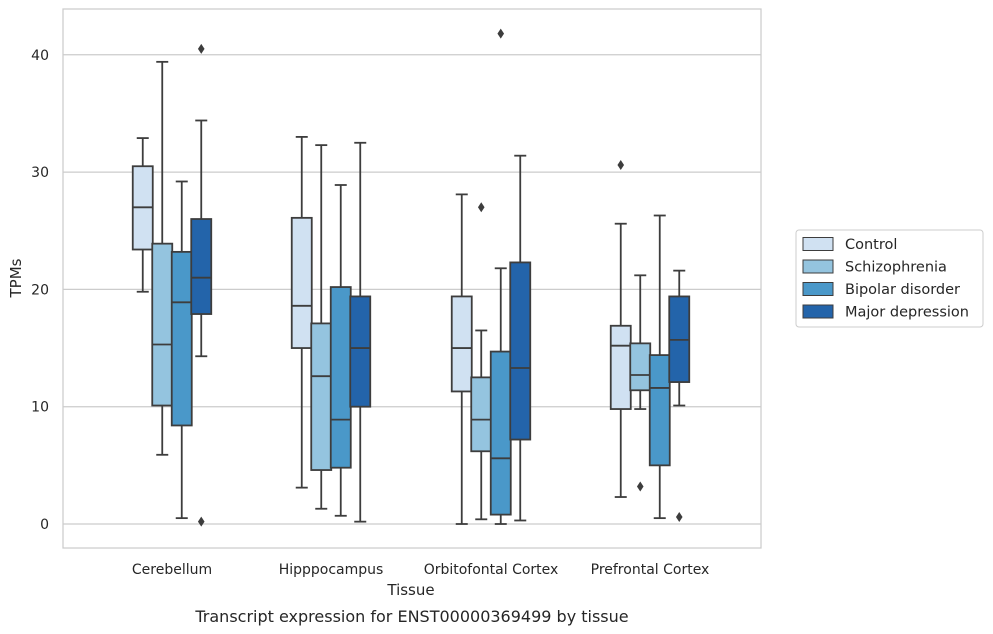 The height and width of the screenshot is (634, 993). I want to click on x-tick-label: Cerebellum, so click(172, 570).